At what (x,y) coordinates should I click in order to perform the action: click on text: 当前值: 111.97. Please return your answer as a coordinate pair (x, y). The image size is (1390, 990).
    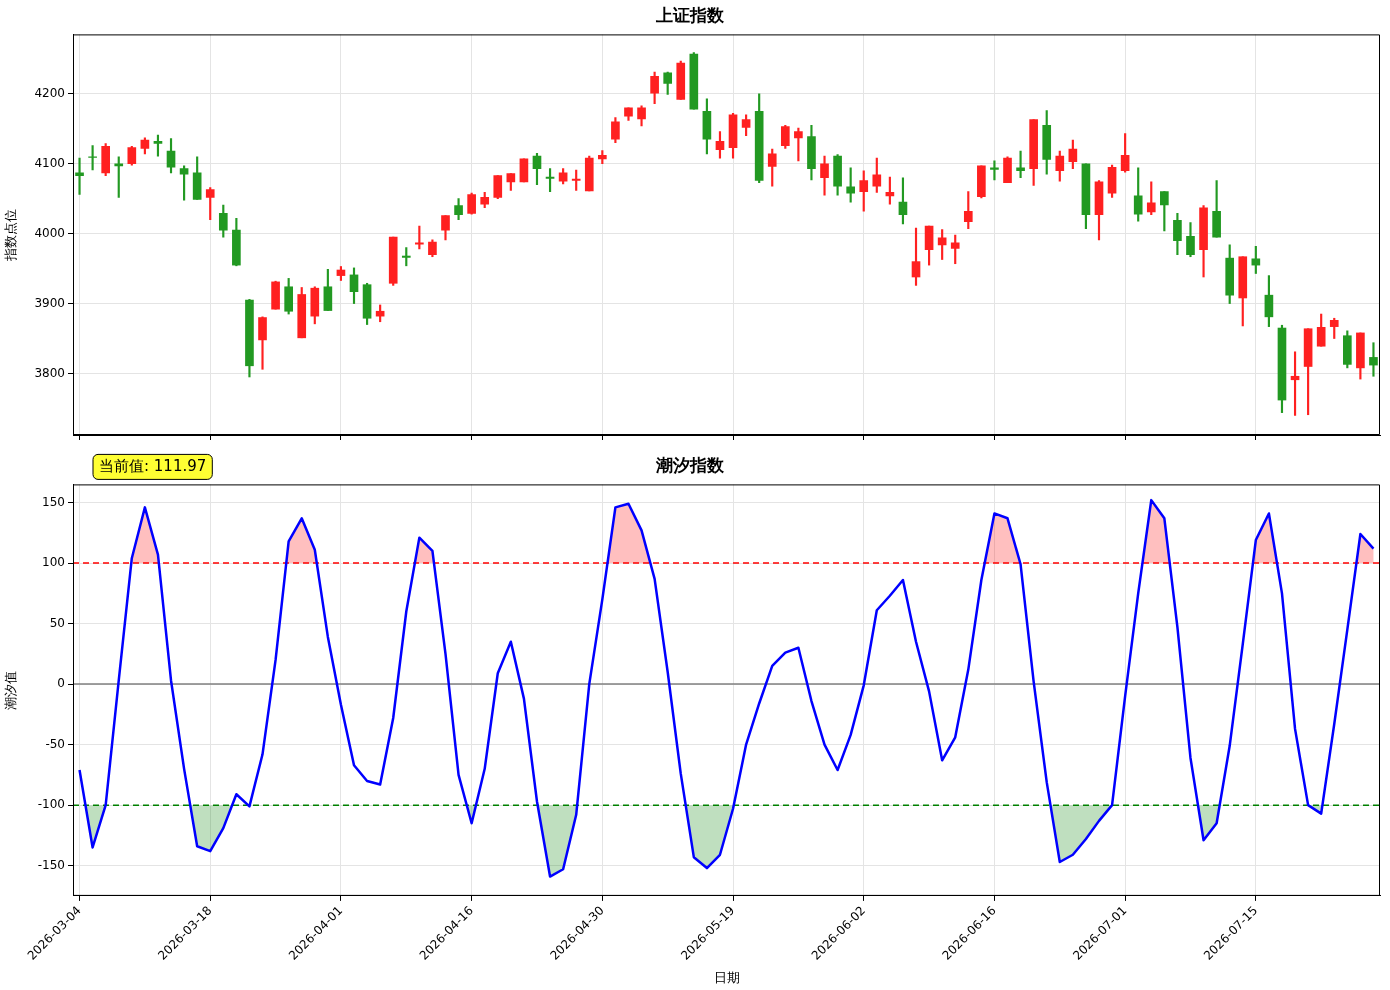
    Looking at the image, I should click on (153, 466).